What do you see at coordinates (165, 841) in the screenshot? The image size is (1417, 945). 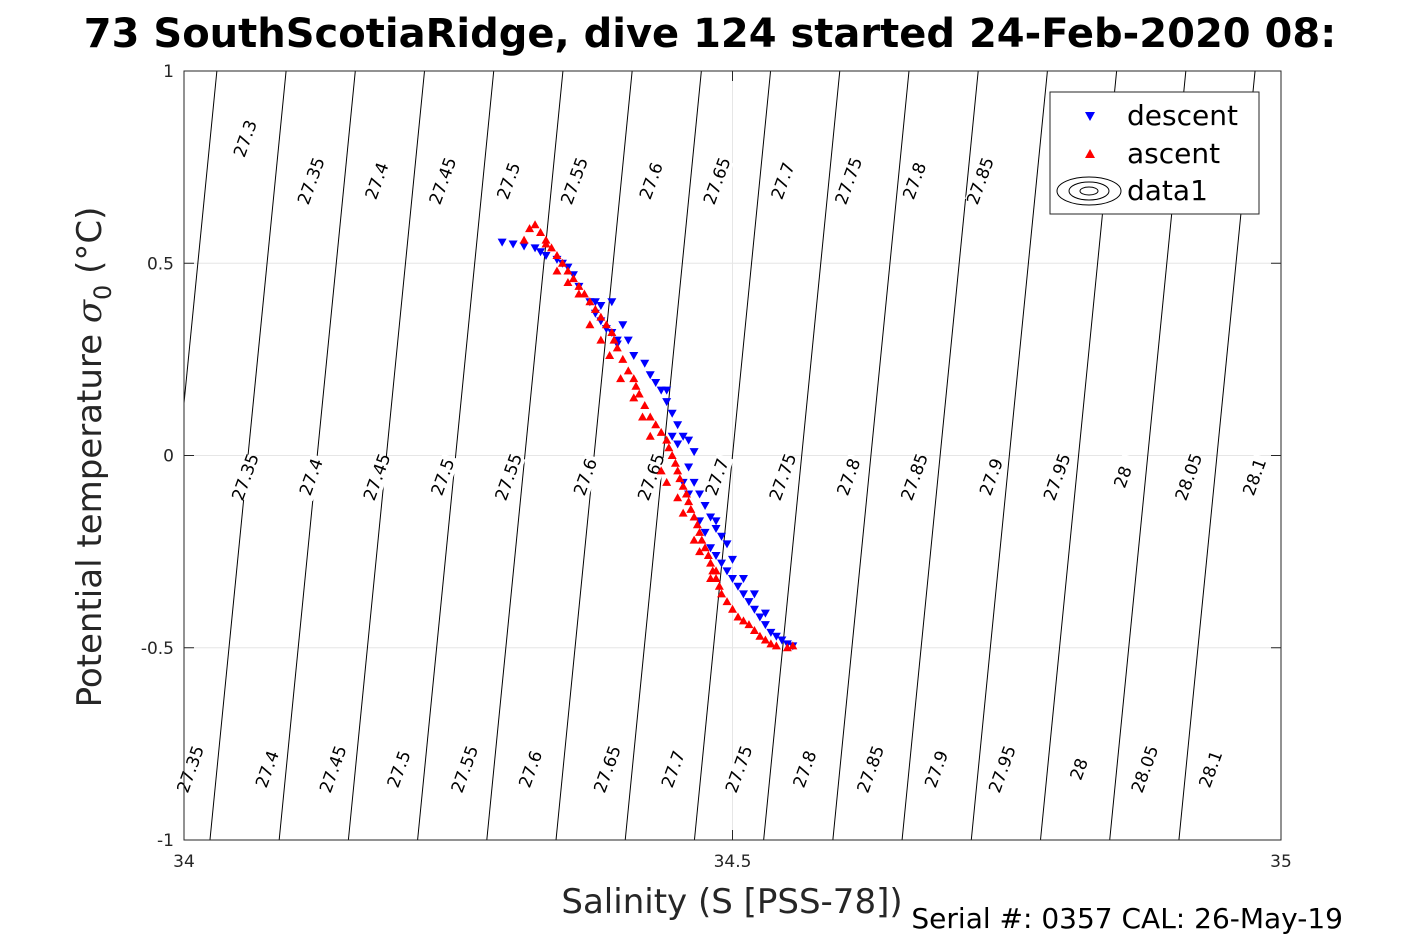 I see `y-tick-label-0: -1` at bounding box center [165, 841].